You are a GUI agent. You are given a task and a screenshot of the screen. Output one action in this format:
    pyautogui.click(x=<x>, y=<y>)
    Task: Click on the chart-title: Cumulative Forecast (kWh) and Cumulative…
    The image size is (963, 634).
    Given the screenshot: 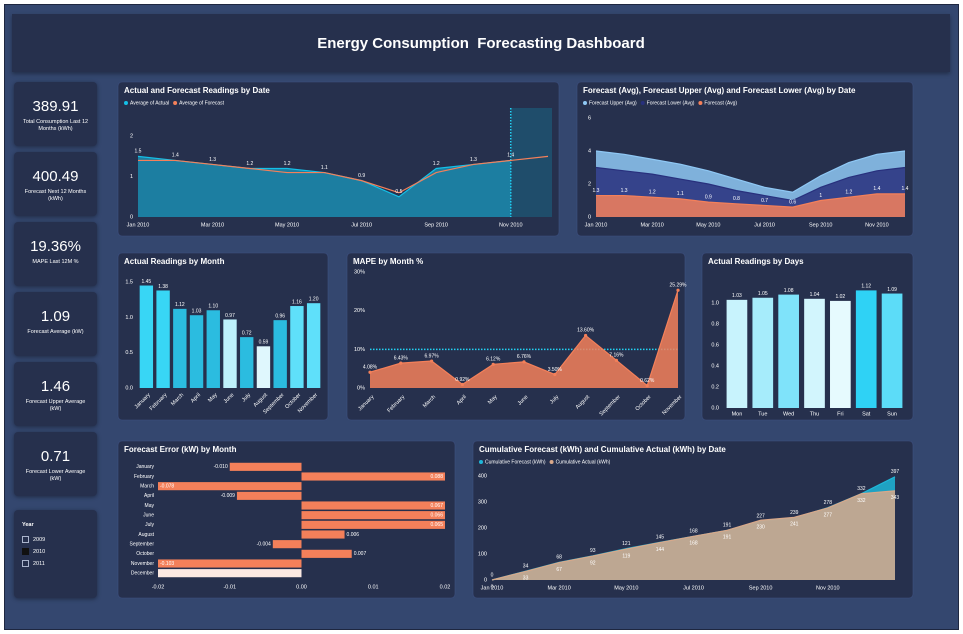 What is the action you would take?
    pyautogui.click(x=602, y=449)
    